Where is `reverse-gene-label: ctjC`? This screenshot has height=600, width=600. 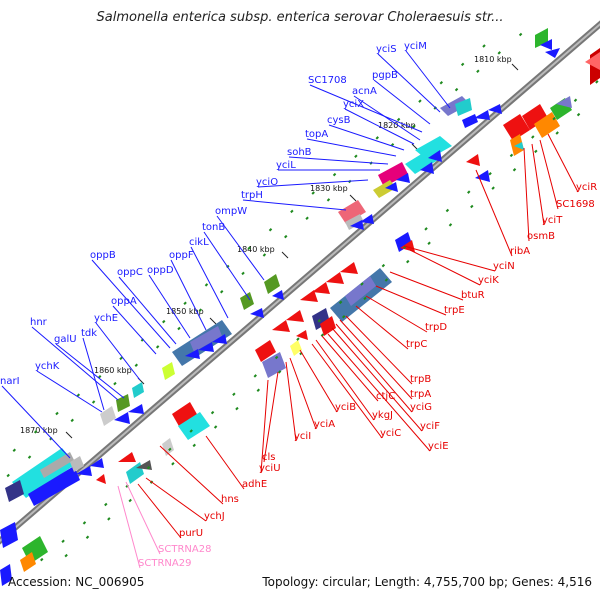
reverse-gene-label: ctjC is located at coordinates (385, 396).